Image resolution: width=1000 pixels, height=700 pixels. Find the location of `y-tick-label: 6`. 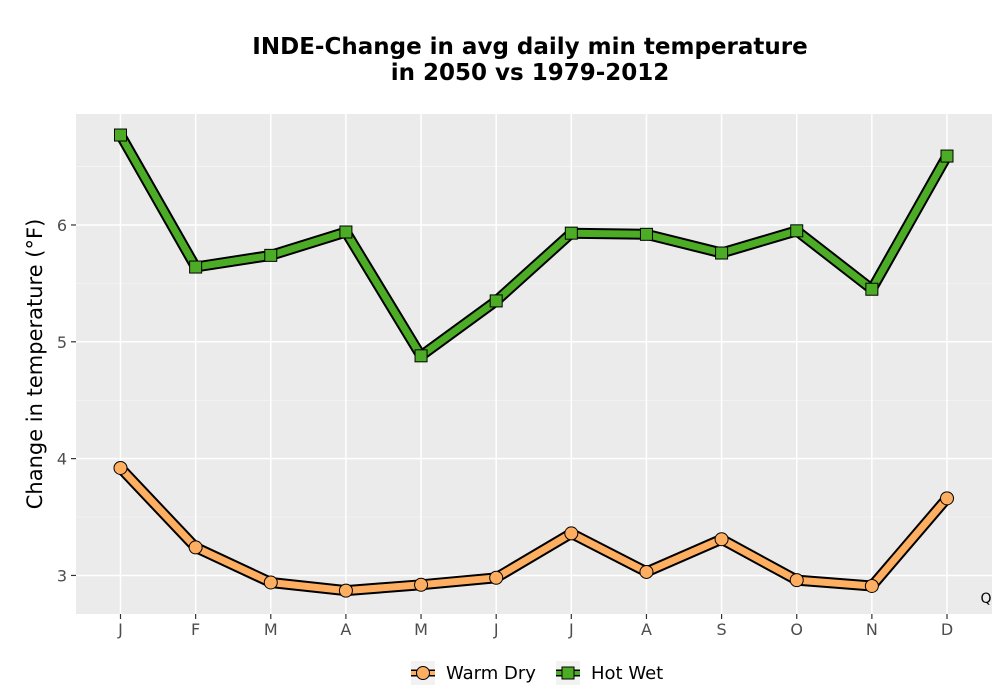

y-tick-label: 6 is located at coordinates (62, 225).